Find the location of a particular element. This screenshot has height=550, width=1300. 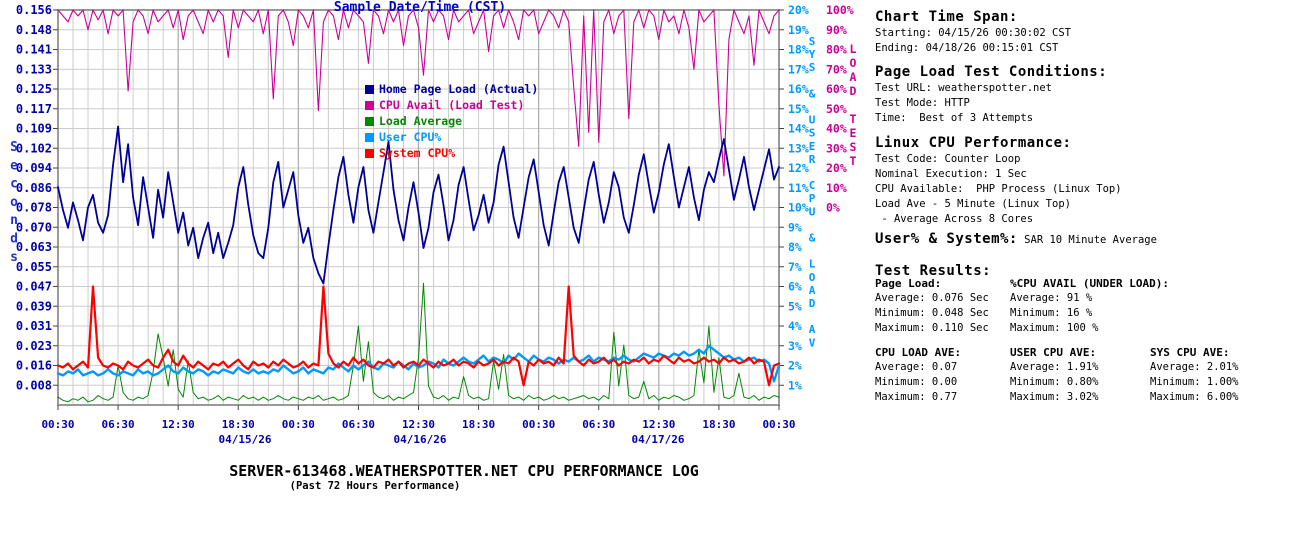

result-line: Maximum: 3.02% is located at coordinates (1054, 397).